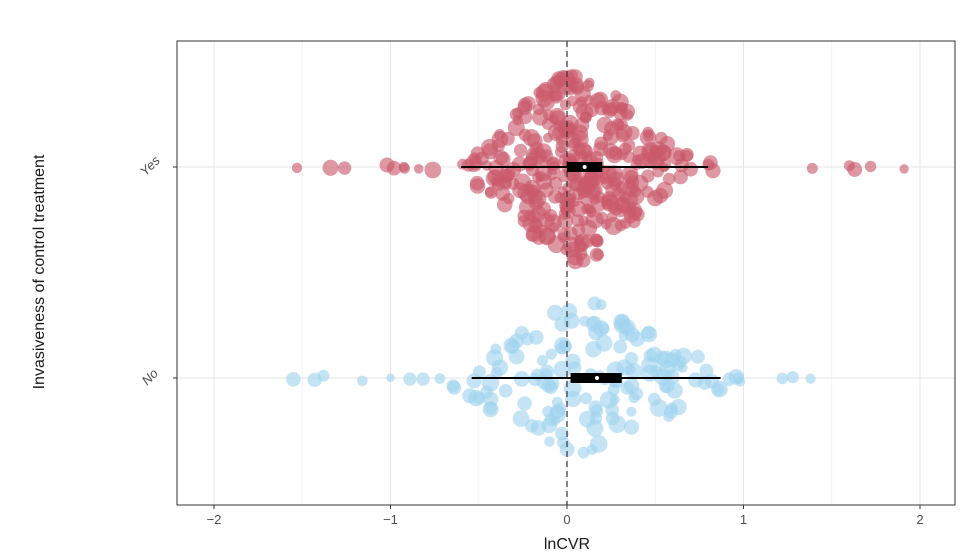 The image size is (962, 556). Describe the element at coordinates (597, 378) in the screenshot. I see `point-estimate-no` at that location.